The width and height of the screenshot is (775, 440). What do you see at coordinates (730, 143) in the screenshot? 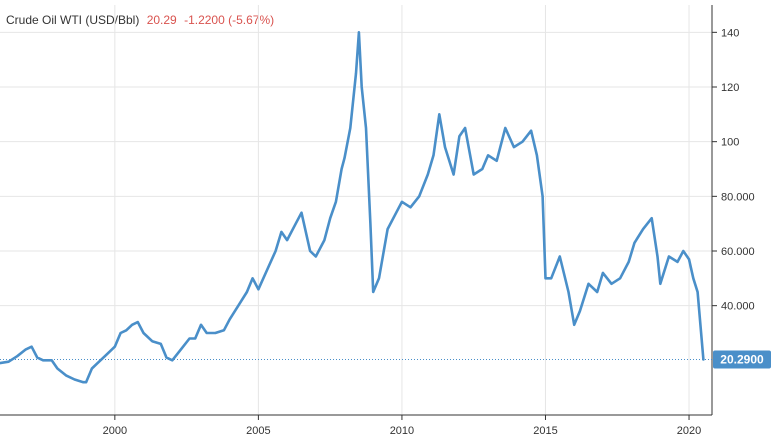
I see `y-tick-label: 100` at bounding box center [730, 143].